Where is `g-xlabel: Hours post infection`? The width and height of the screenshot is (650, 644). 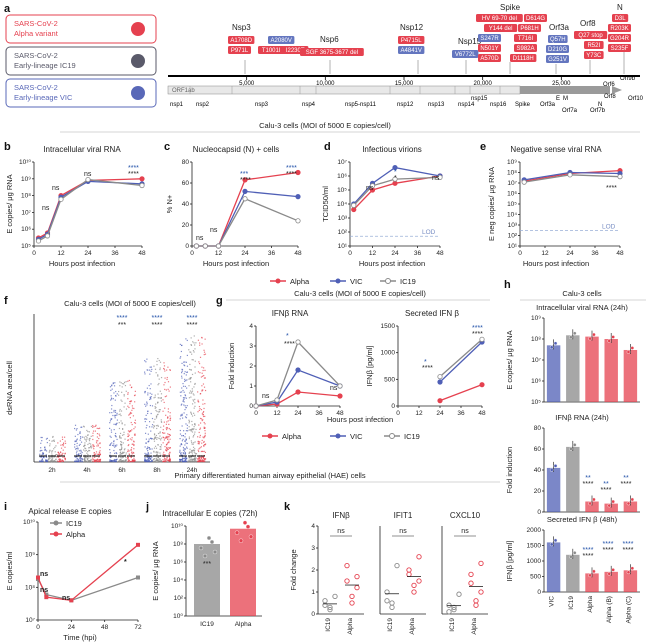 g-xlabel: Hours post infection is located at coordinates (360, 419).